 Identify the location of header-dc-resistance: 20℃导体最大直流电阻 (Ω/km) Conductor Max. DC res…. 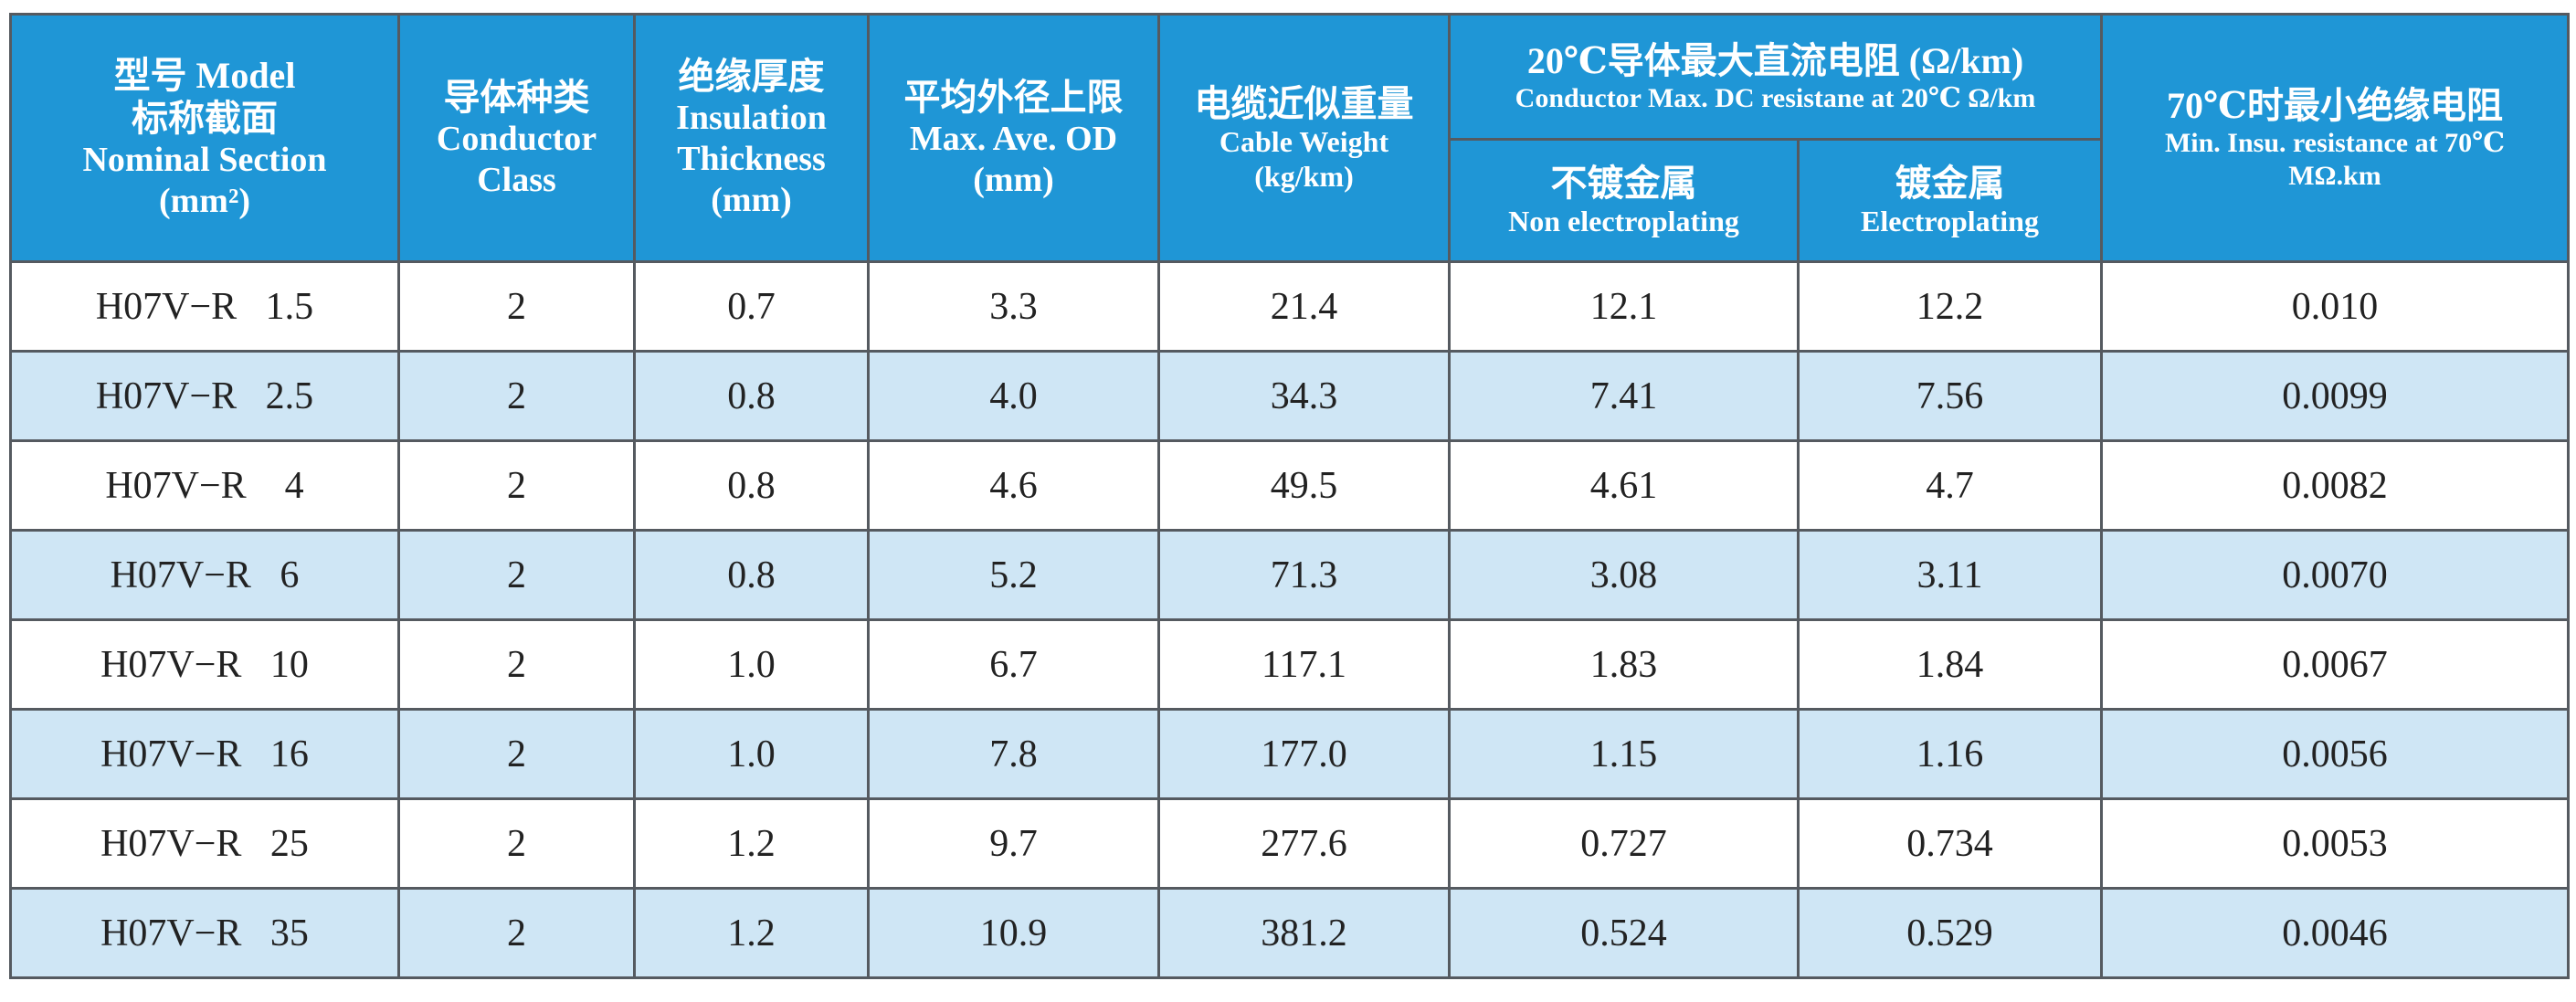
(1776, 77).